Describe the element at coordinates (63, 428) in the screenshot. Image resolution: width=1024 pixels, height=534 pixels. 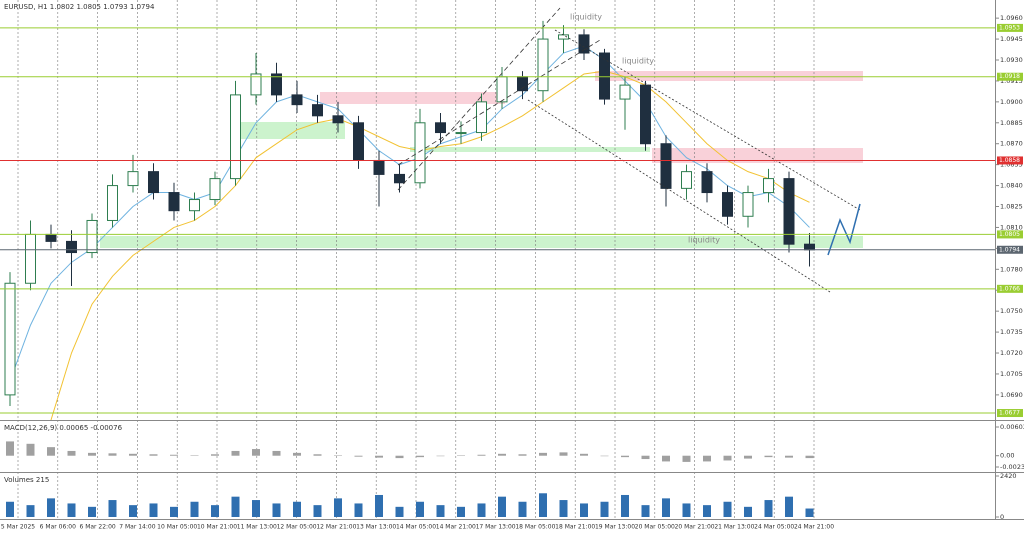
I see `macd-title: MACD(12,26,9) 0.00065 -0.00076` at that location.